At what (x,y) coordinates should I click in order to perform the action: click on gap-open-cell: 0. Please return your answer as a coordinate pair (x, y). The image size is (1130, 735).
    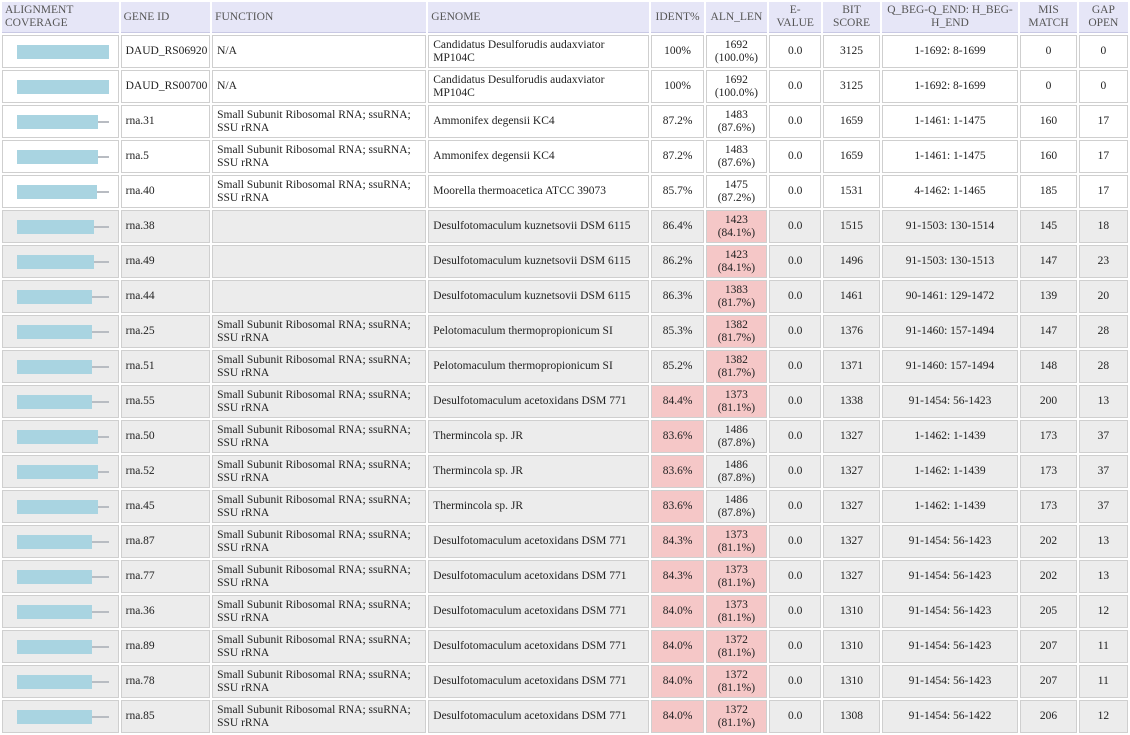
    Looking at the image, I should click on (1103, 51).